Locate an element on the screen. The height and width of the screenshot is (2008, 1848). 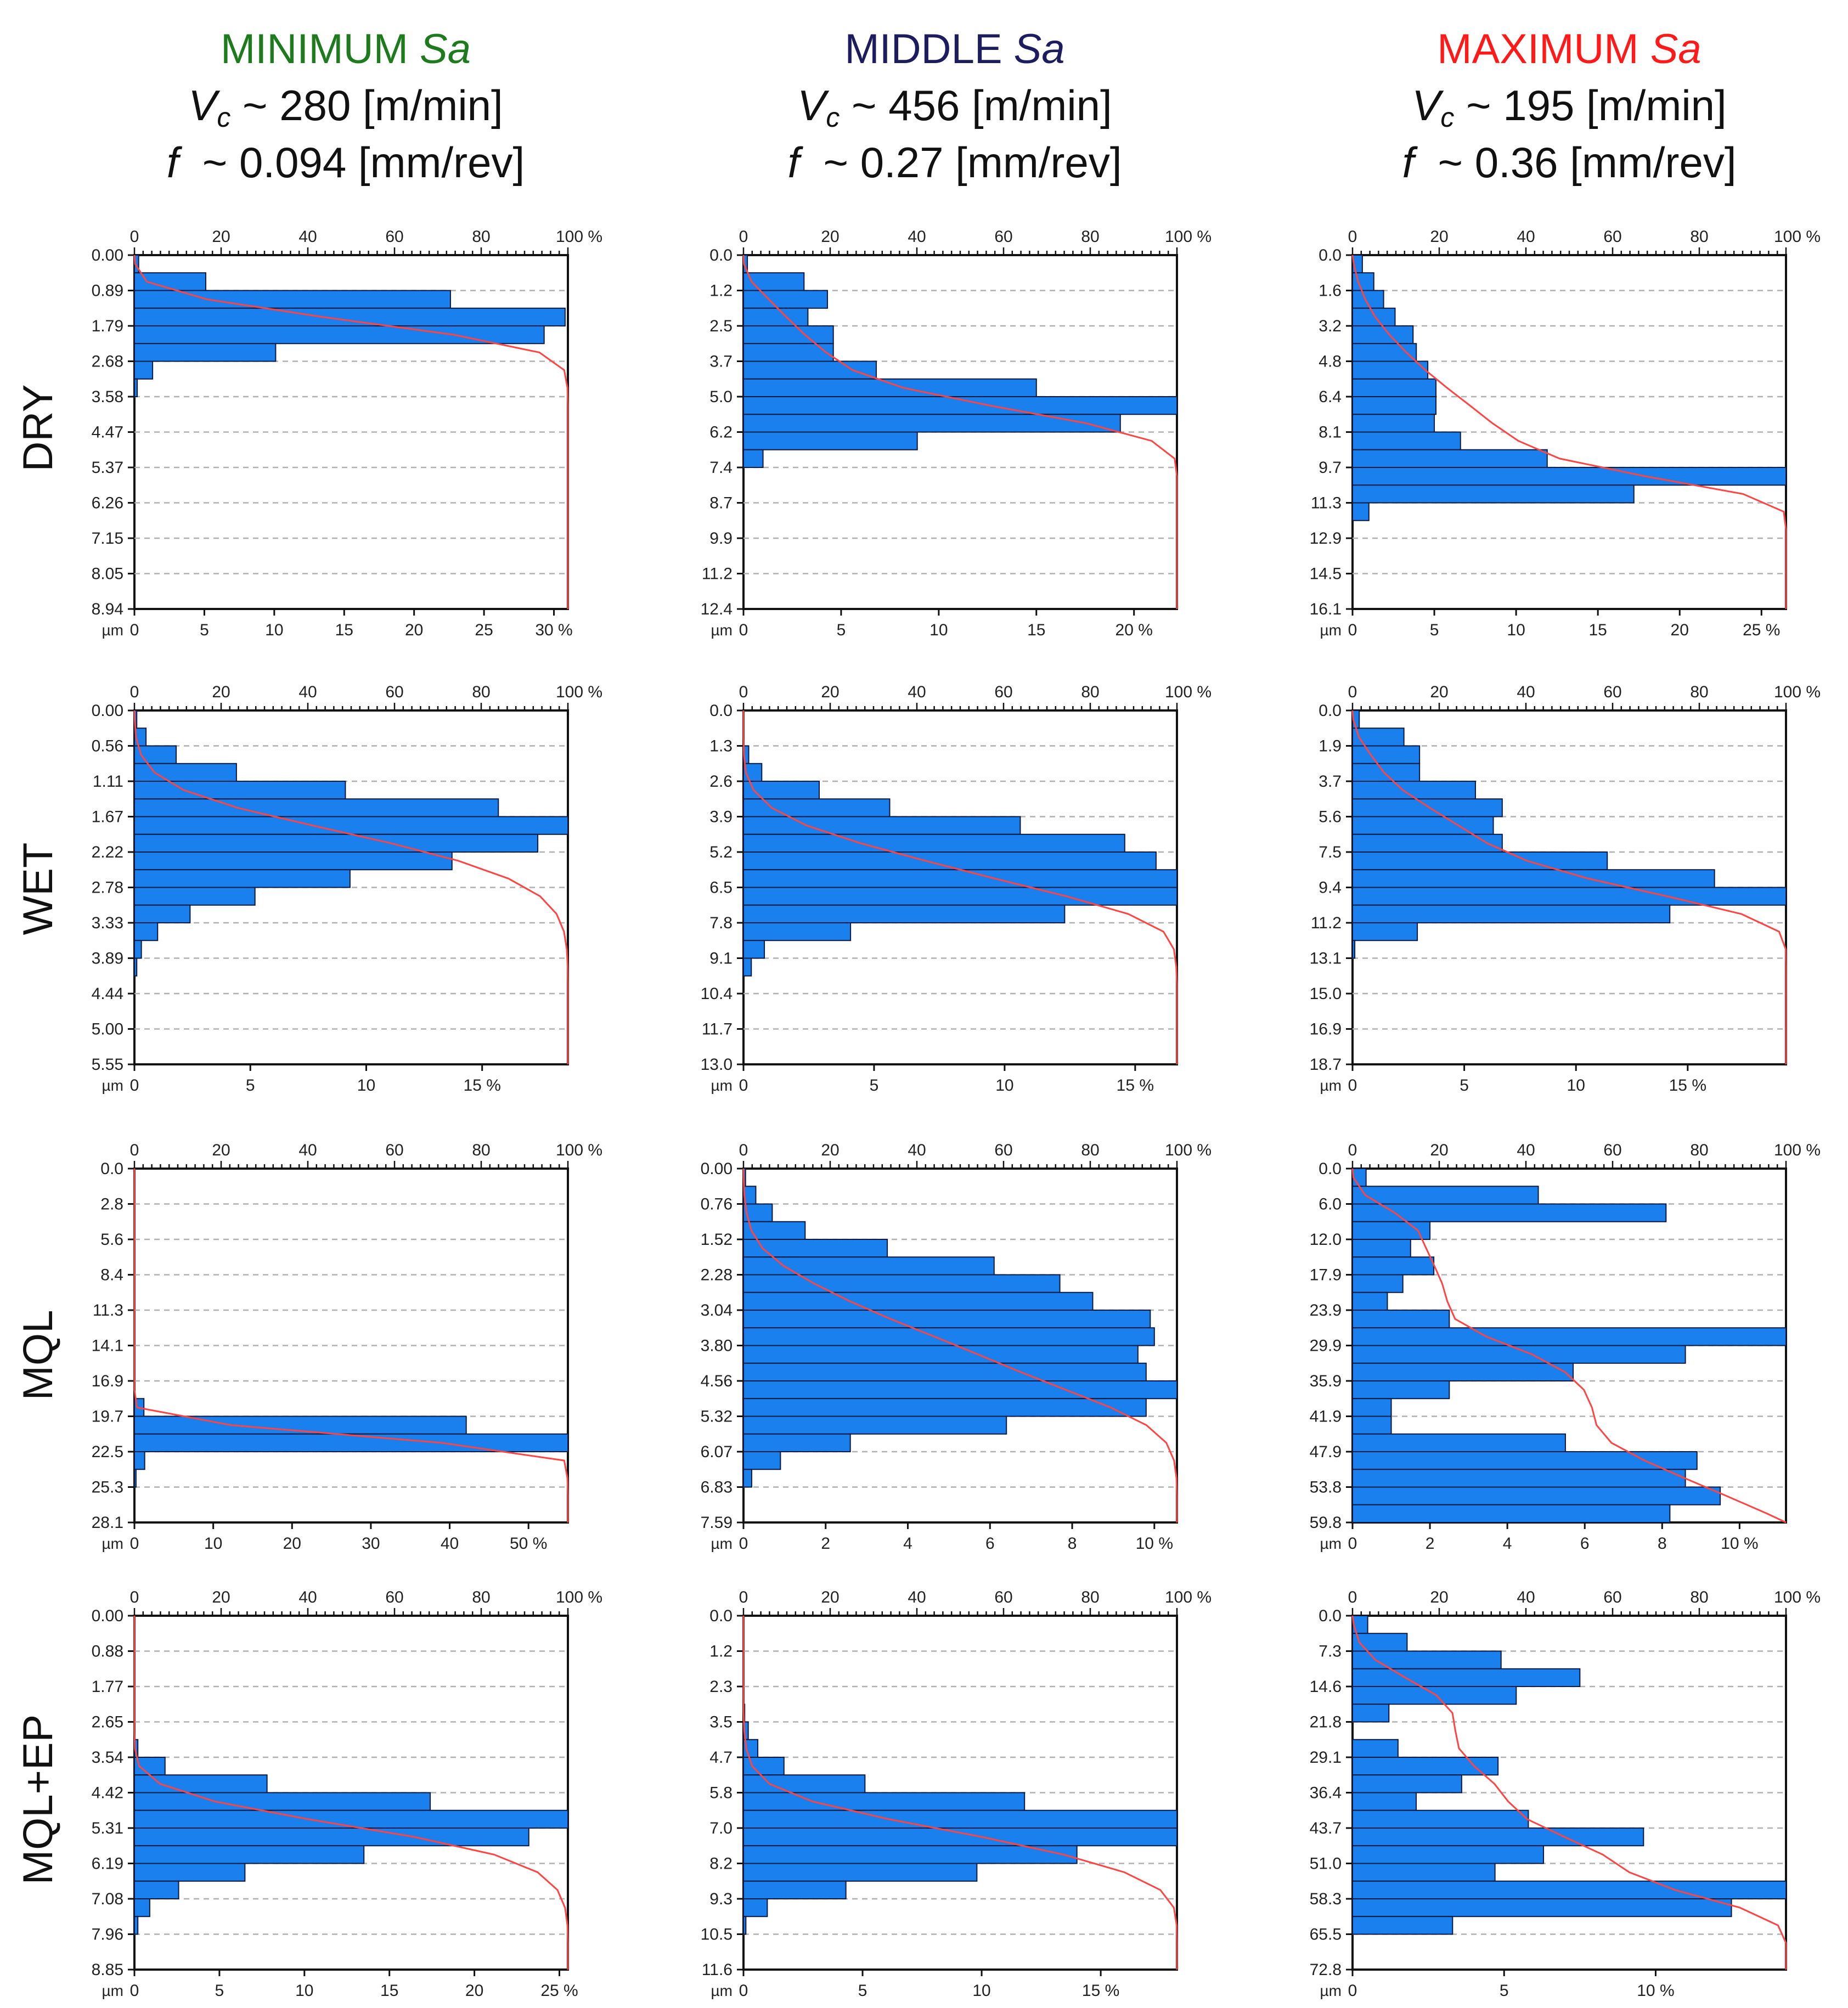
y-tick-label: 2.68 is located at coordinates (107, 362).